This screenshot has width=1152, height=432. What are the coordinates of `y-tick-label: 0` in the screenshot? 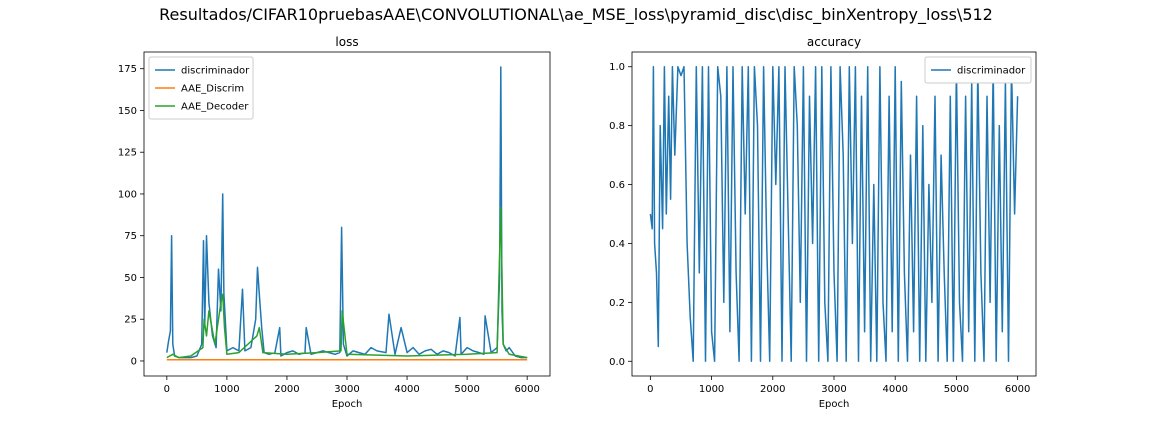 It's located at (134, 361).